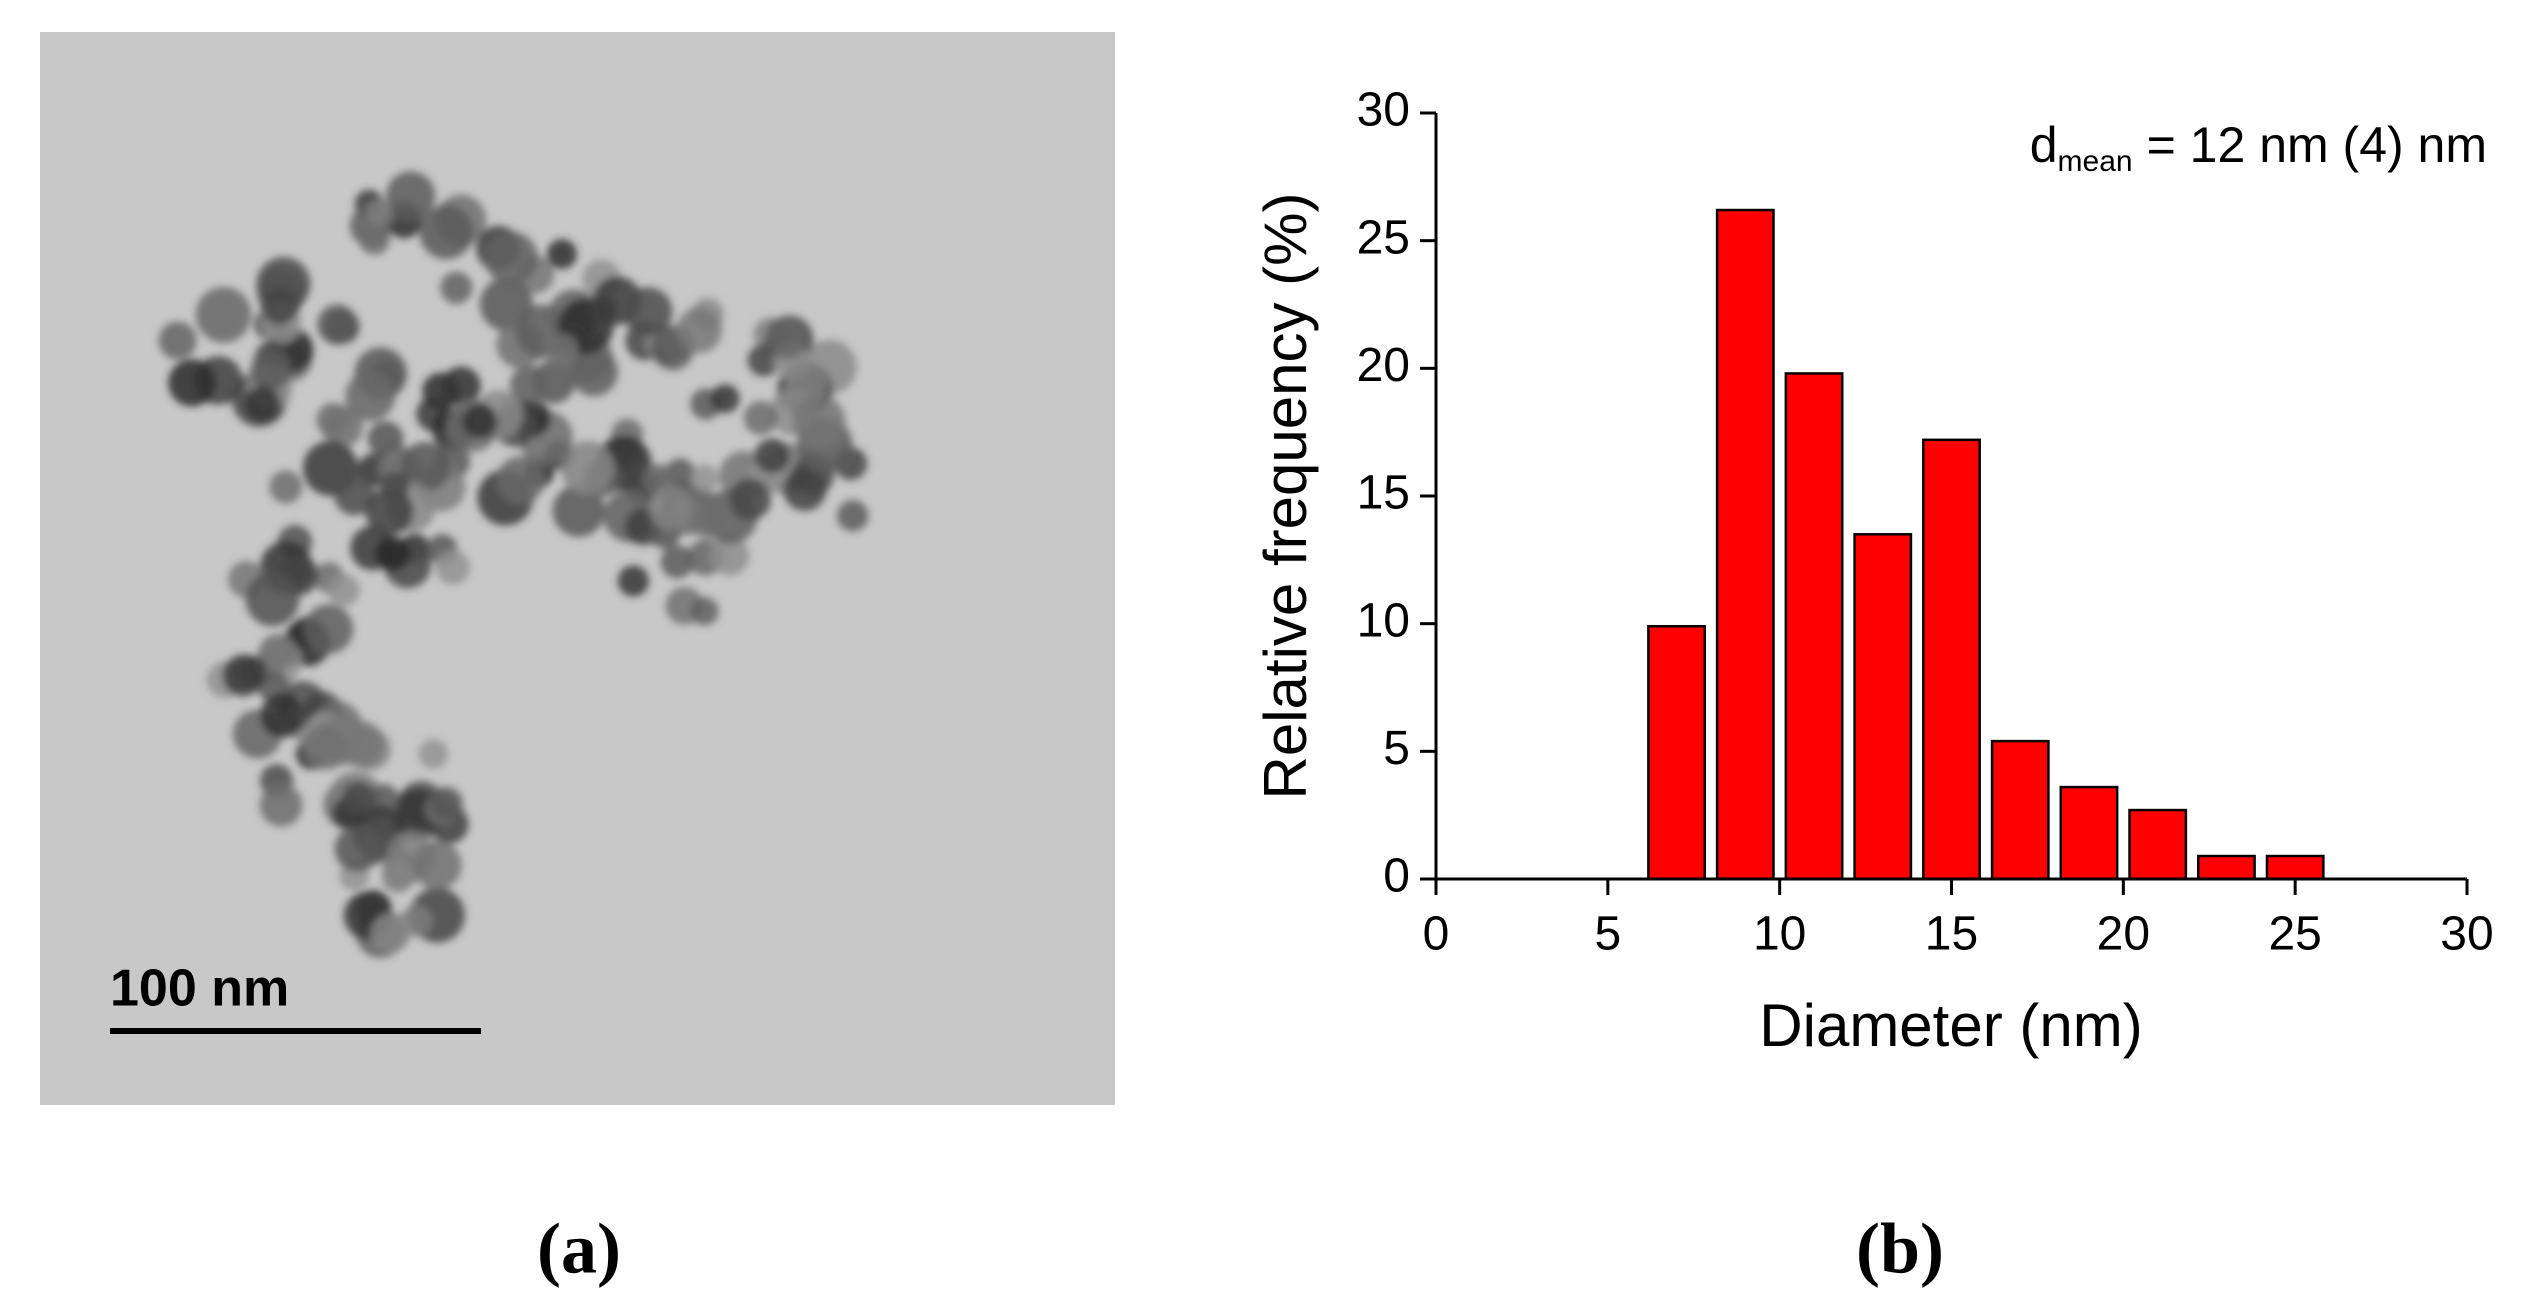 The image size is (2542, 1315). What do you see at coordinates (2044, 145) in the screenshot?
I see `annotation-base: d` at bounding box center [2044, 145].